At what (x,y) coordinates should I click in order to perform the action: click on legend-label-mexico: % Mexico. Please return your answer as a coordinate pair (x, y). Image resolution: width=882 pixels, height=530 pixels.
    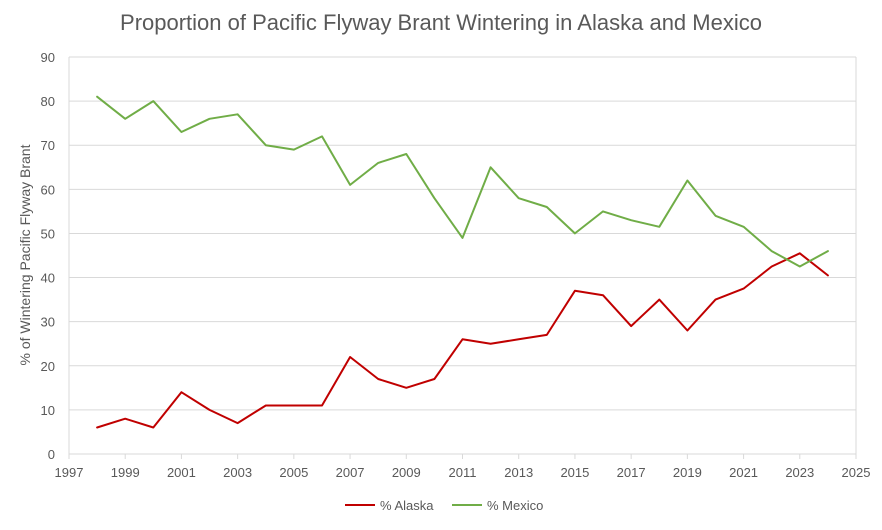
    Looking at the image, I should click on (515, 505).